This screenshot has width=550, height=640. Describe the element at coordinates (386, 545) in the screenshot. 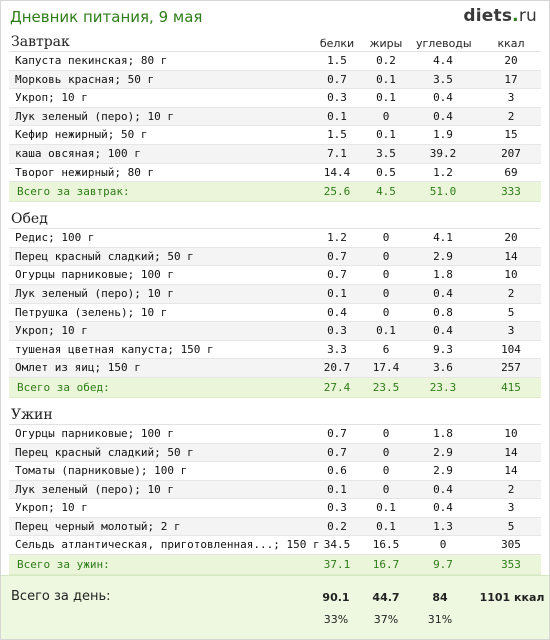

I see `food-fat: 16.5` at that location.